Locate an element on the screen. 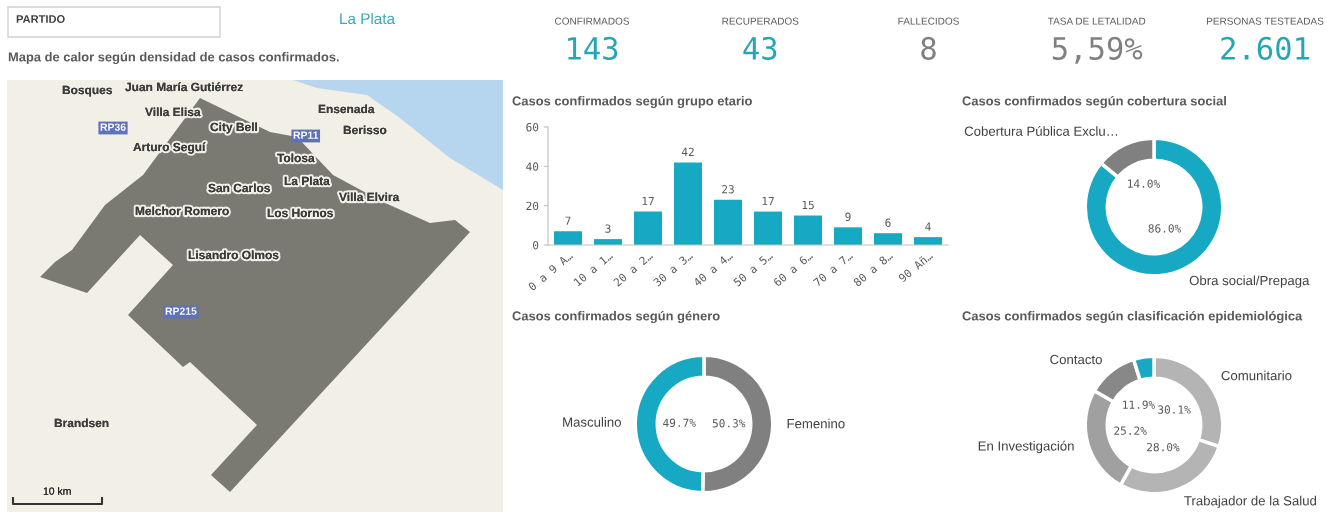  slice-label: Obra social/Prepaga is located at coordinates (1249, 281).